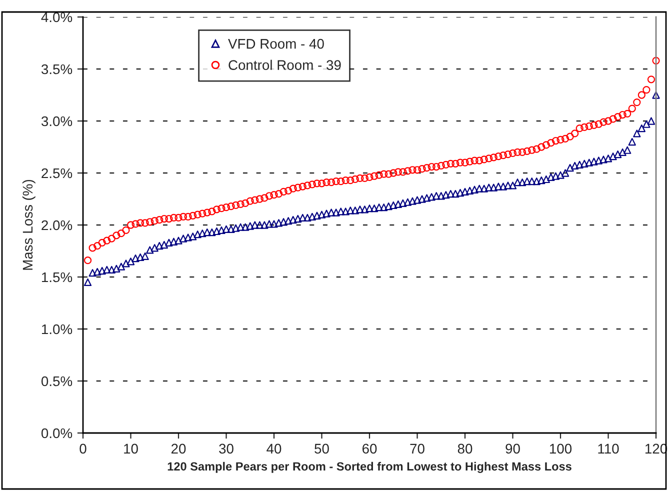  I want to click on x-tick-label: 80, so click(465, 449).